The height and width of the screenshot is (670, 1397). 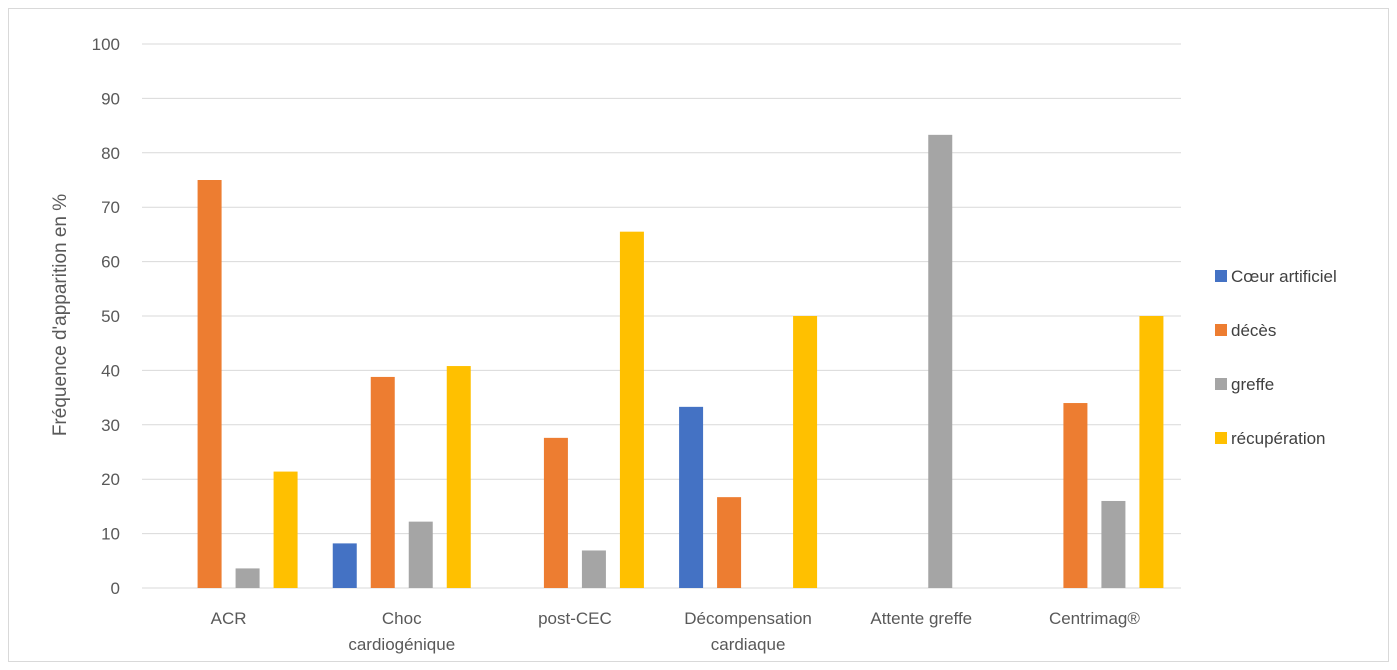 What do you see at coordinates (921, 618) in the screenshot?
I see `x-category-label: Attente greffe` at bounding box center [921, 618].